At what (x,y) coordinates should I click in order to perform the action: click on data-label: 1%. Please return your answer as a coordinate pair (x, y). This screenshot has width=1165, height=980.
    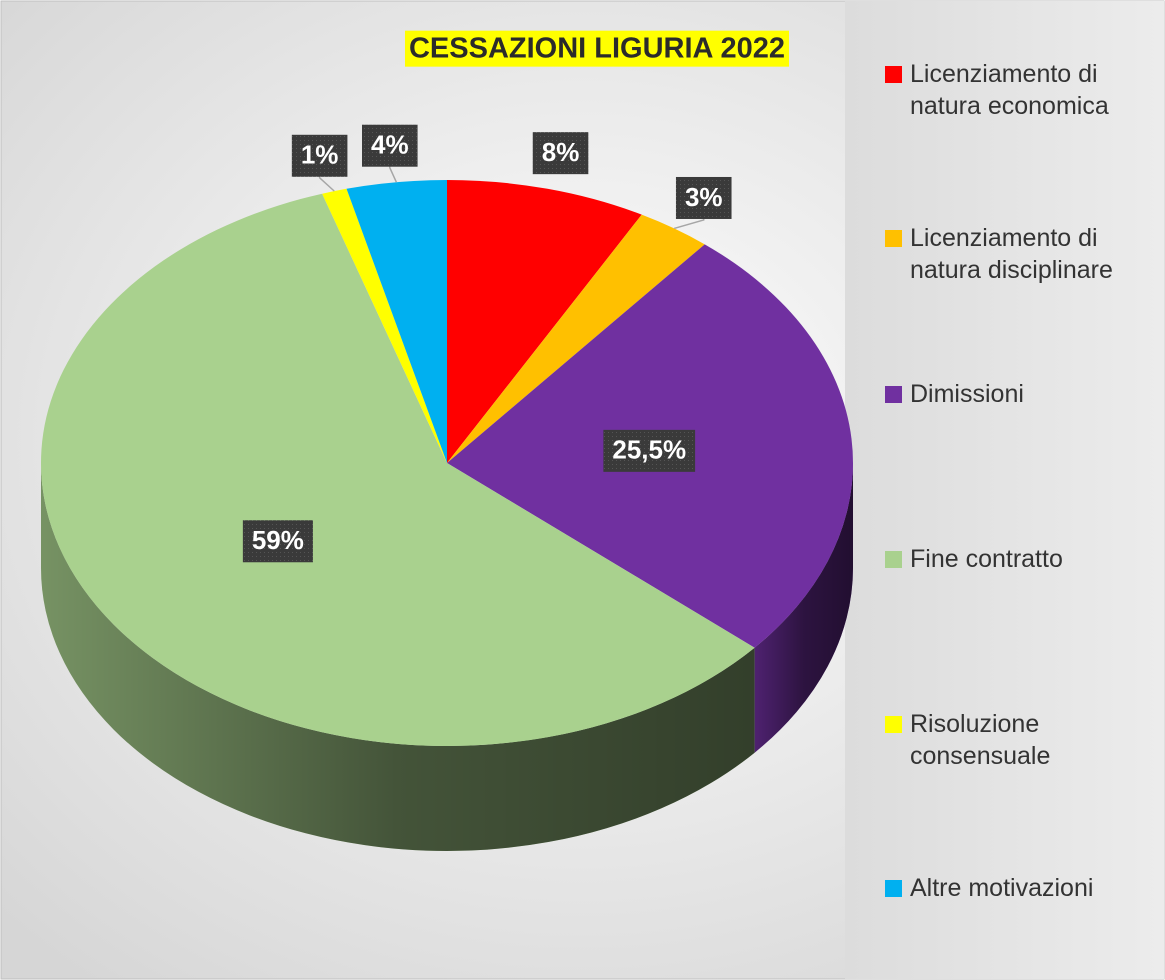
    Looking at the image, I should click on (320, 155).